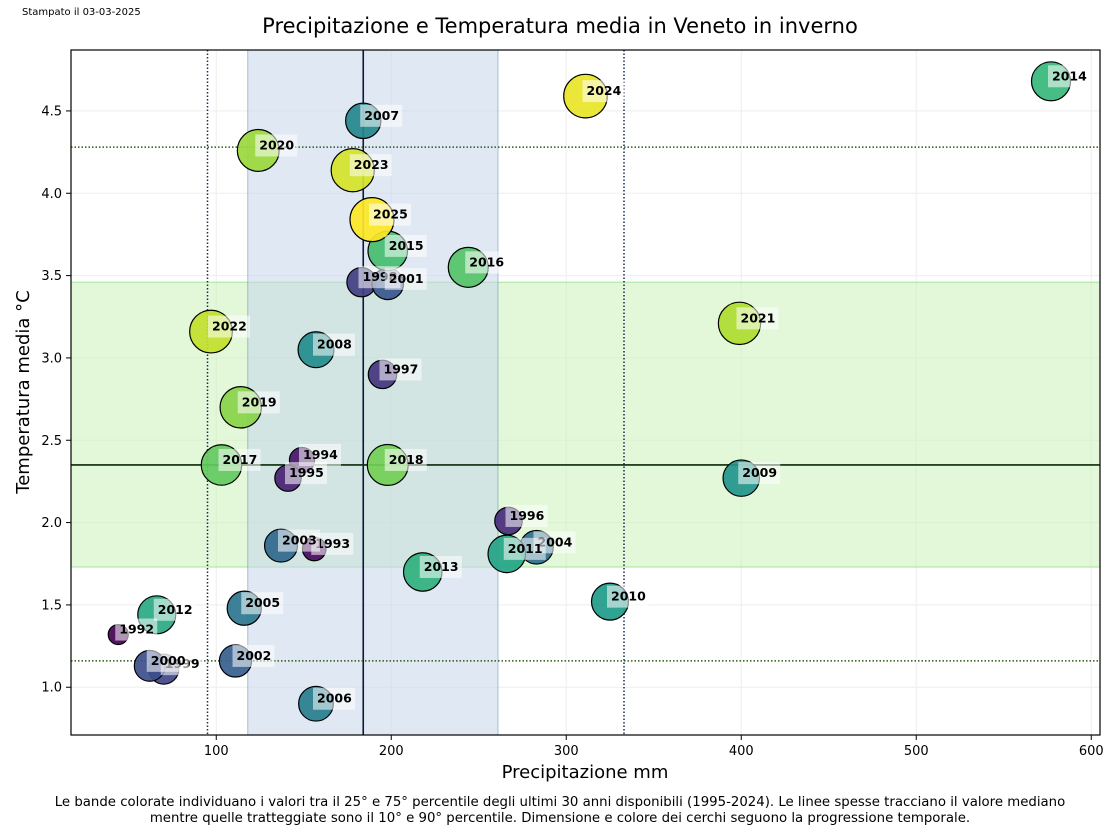 This screenshot has height=840, width=1120. I want to click on x-tick-label: 100, so click(216, 751).